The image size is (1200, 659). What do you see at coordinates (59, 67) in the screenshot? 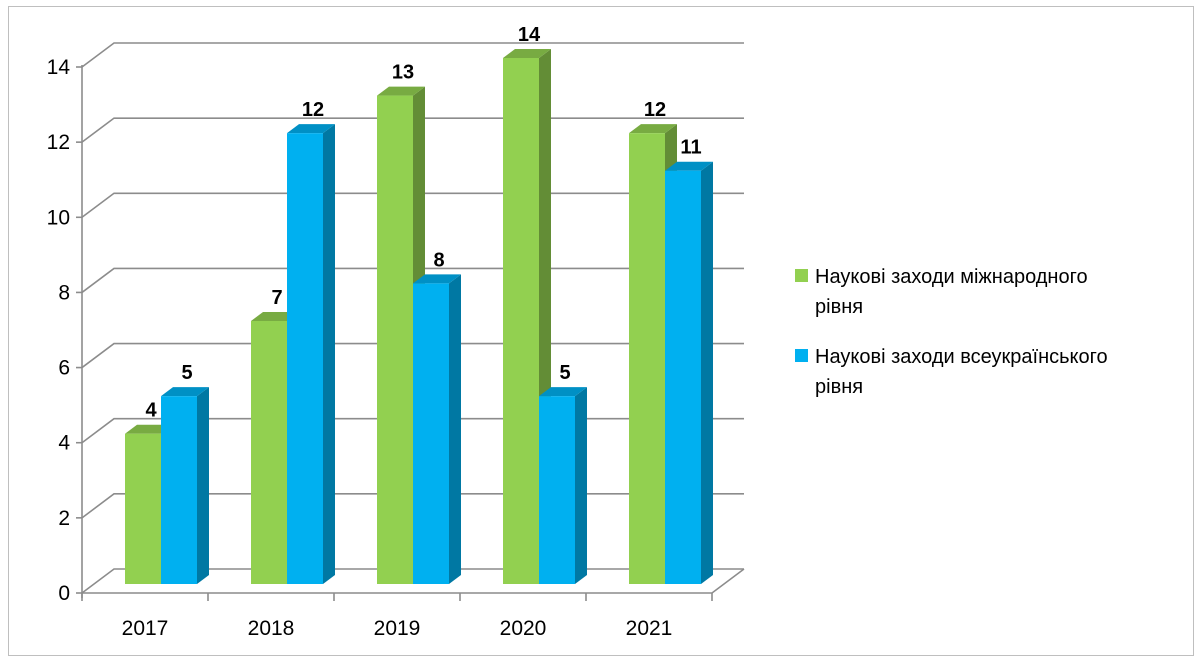
I see `y-tick-label: 14` at bounding box center [59, 67].